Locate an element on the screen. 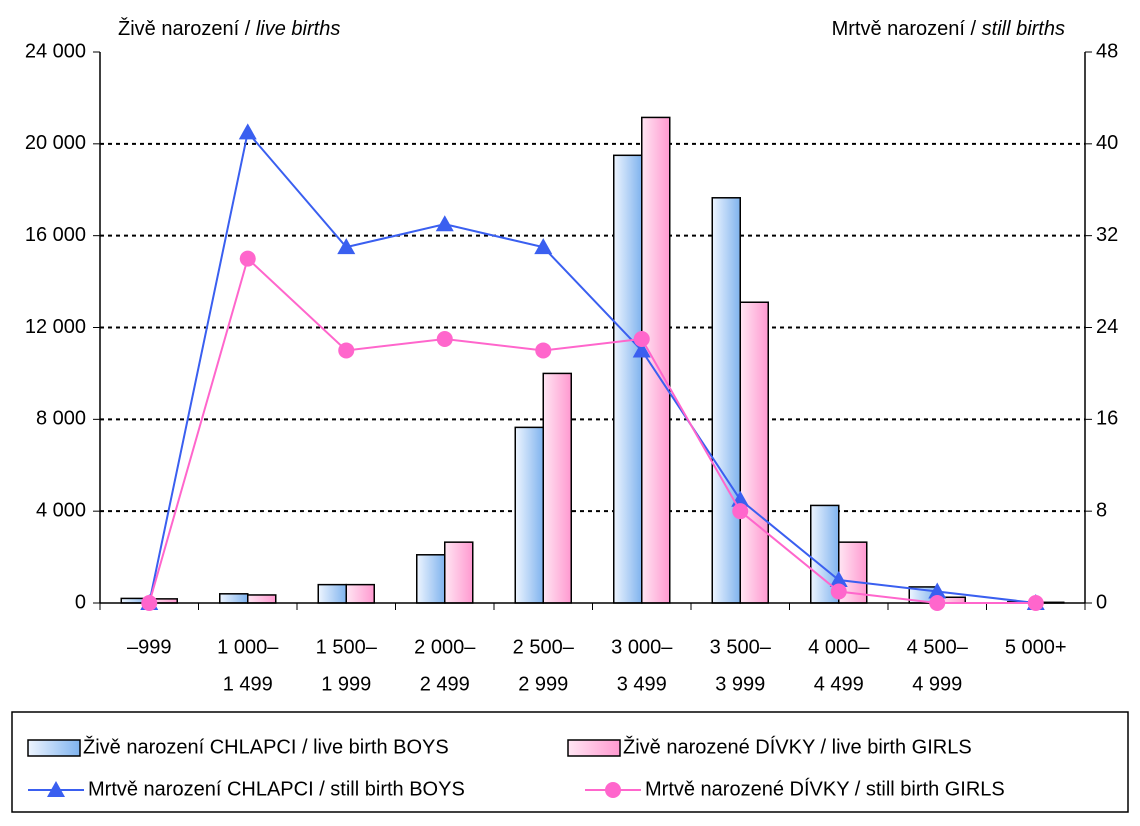 This screenshot has height=826, width=1140. y2-tick-label: 16 is located at coordinates (1107, 419).